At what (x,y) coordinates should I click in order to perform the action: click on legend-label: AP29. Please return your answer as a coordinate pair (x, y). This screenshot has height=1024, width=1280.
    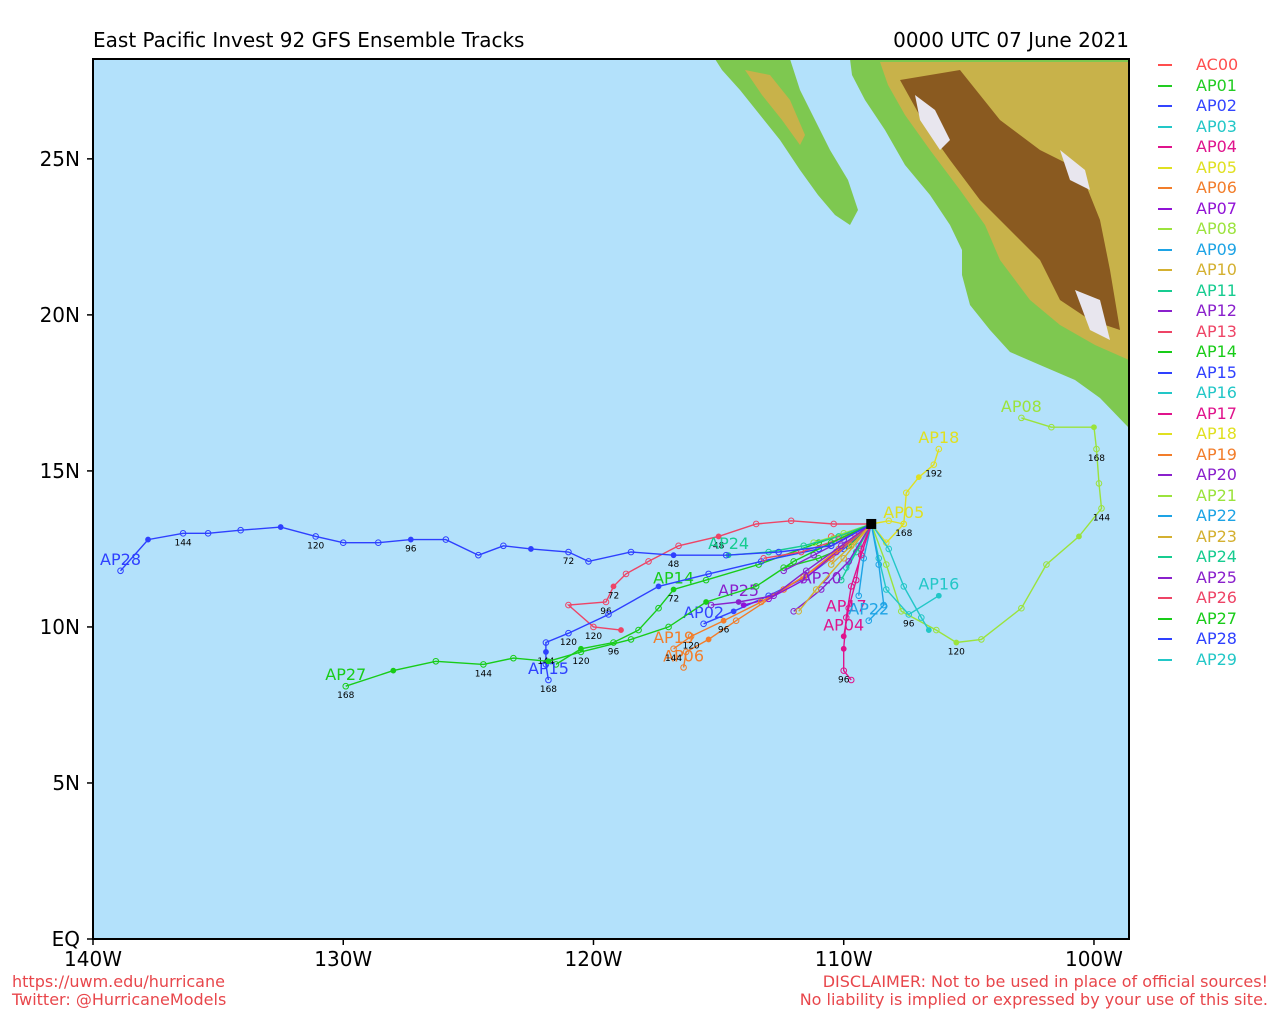
    Looking at the image, I should click on (1216, 659).